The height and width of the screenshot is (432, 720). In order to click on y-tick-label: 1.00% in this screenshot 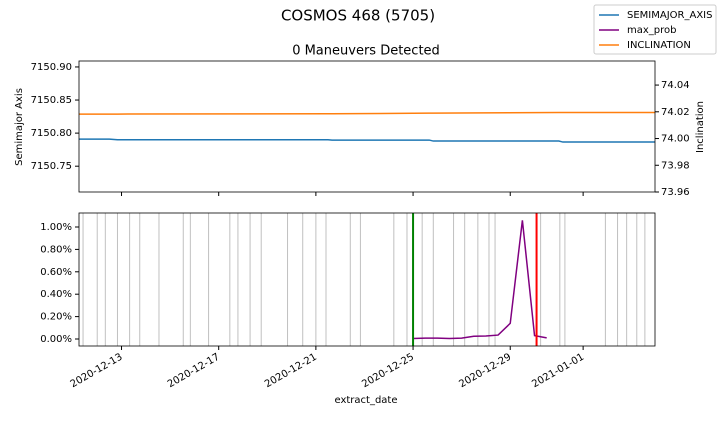, I will do `click(56, 227)`.